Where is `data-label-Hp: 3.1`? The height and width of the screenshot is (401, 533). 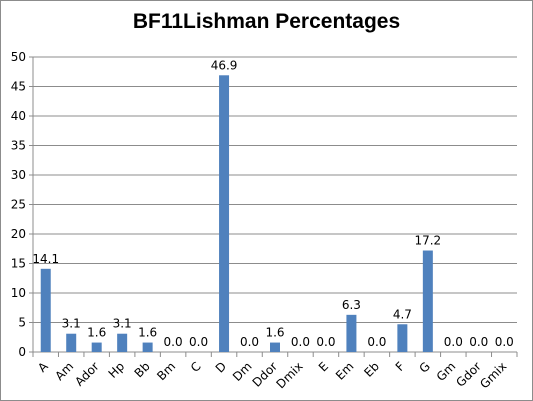
data-label-Hp: 3.1 is located at coordinates (122, 324).